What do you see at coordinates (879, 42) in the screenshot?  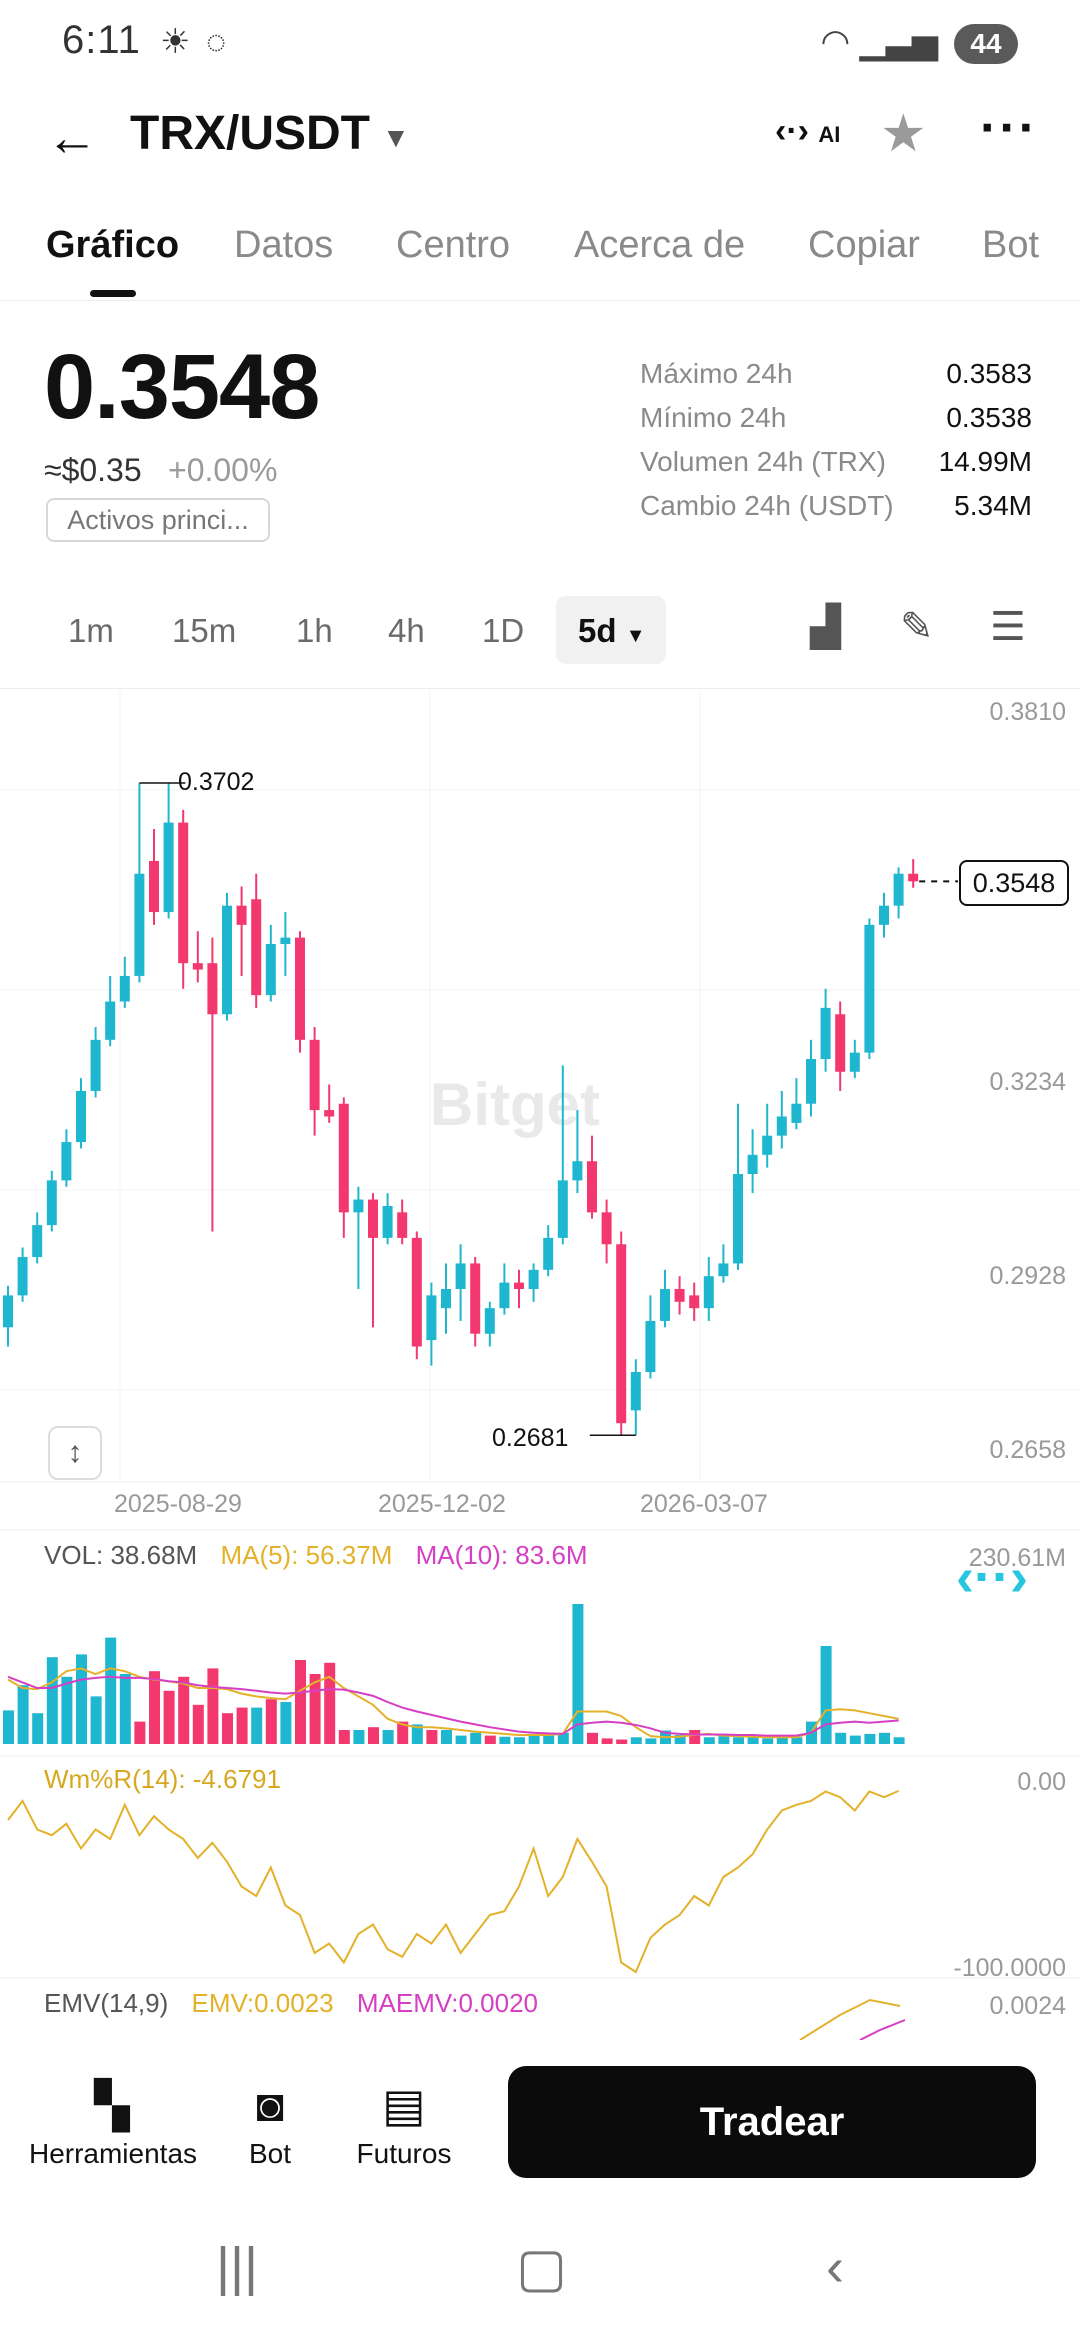 I see `signal-icon: ◠ ▁▃▅` at bounding box center [879, 42].